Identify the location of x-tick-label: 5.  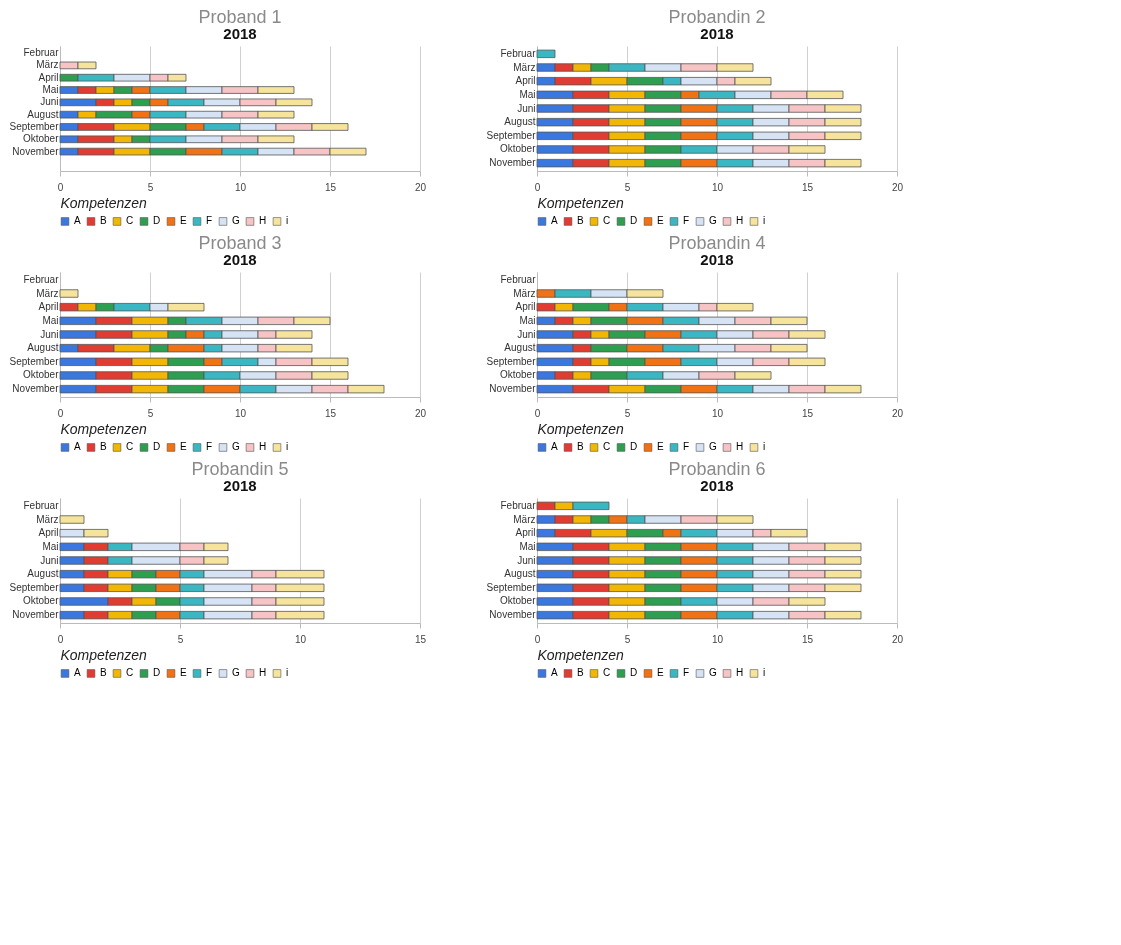
(627, 413).